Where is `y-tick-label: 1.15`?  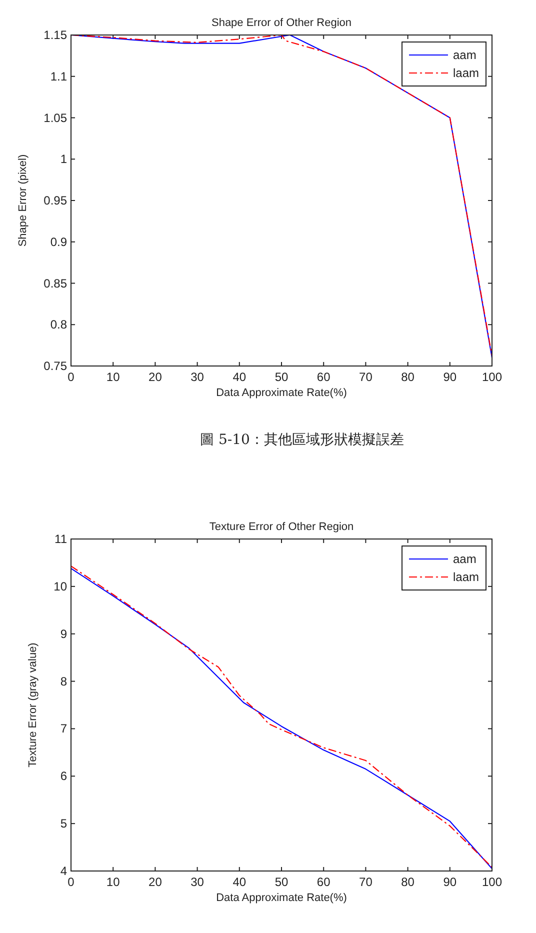
y-tick-label: 1.15 is located at coordinates (56, 35).